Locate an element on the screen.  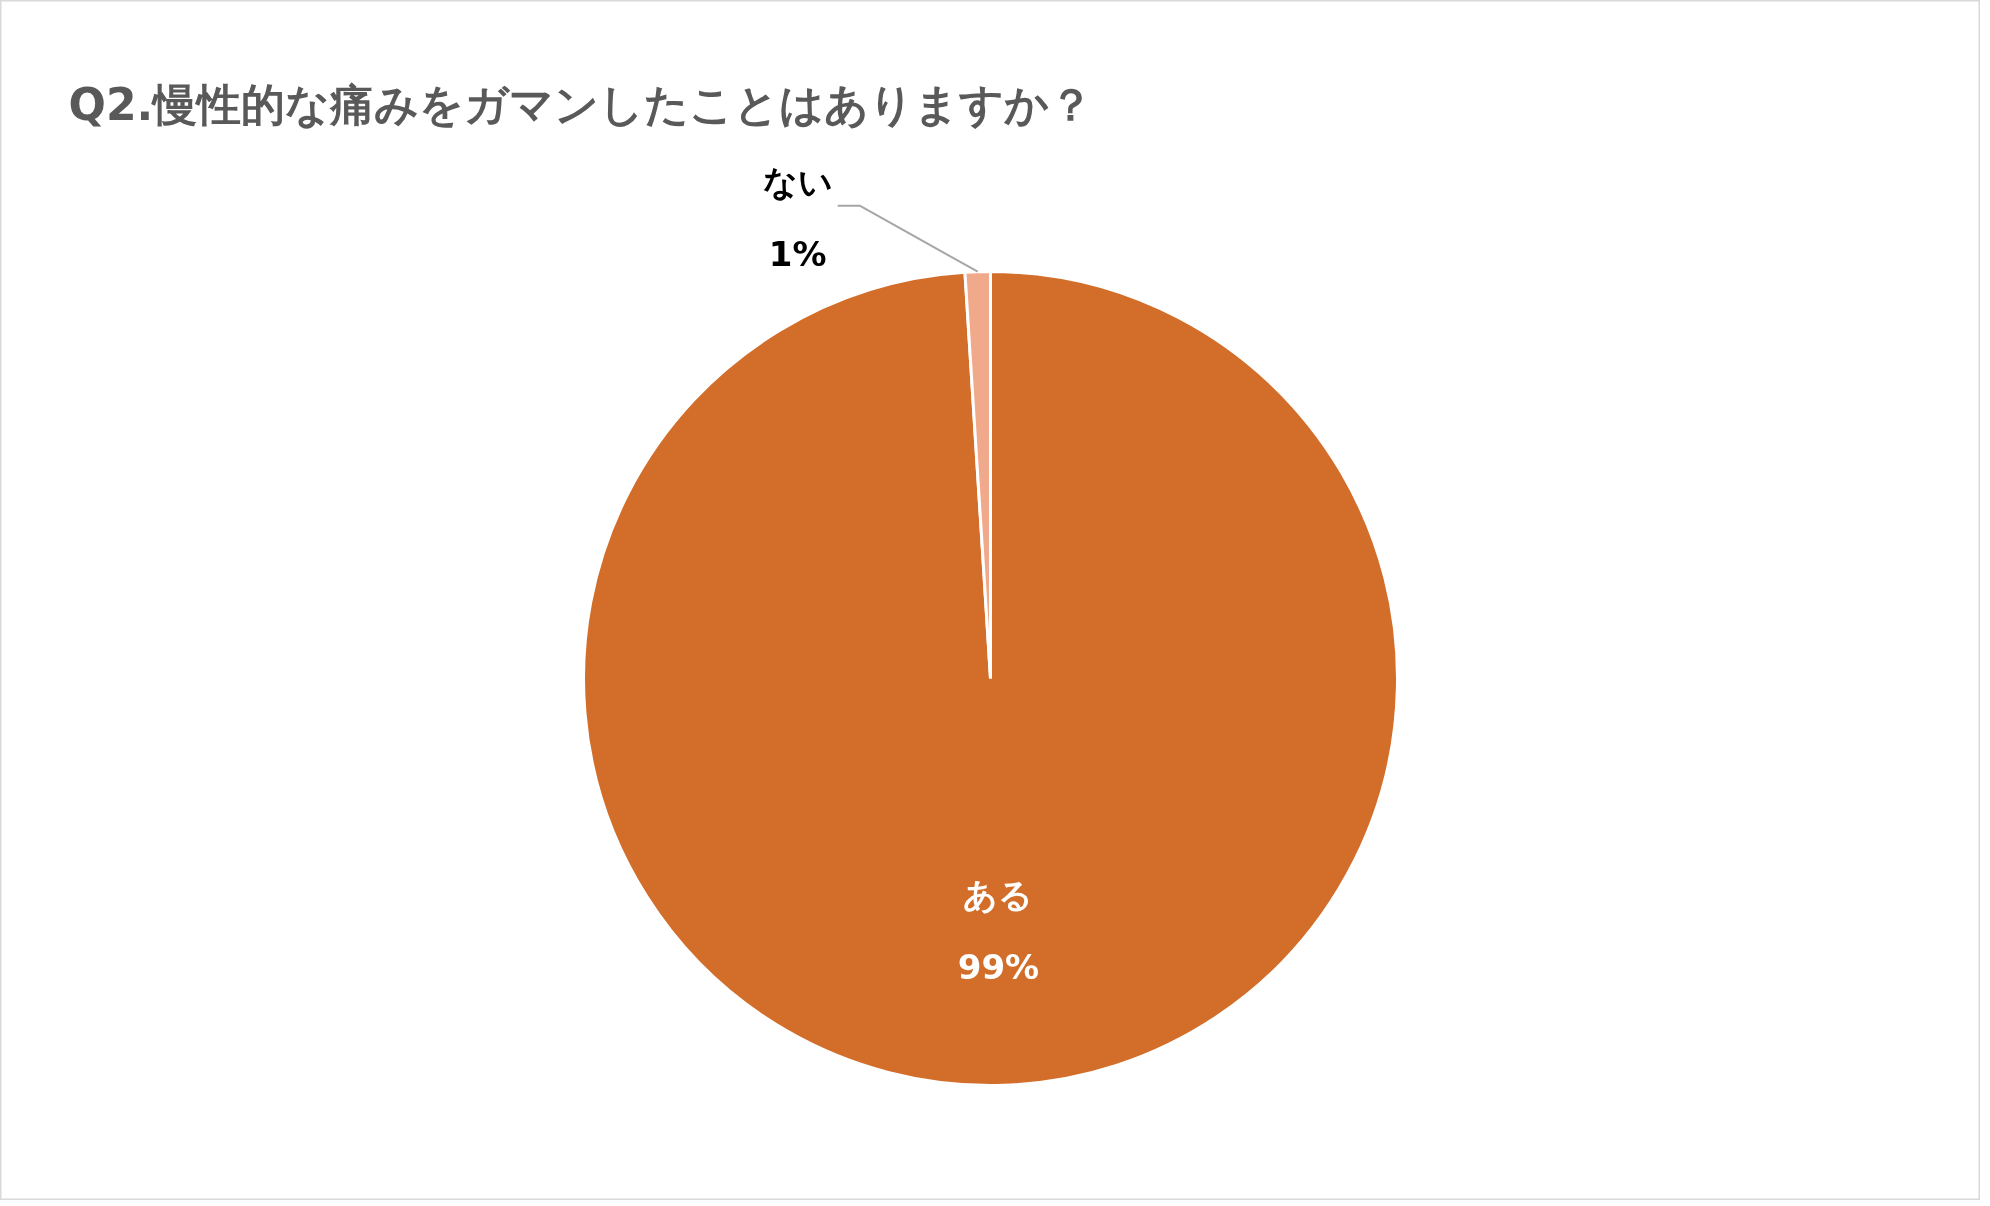
slice-label: ある is located at coordinates (998, 894).